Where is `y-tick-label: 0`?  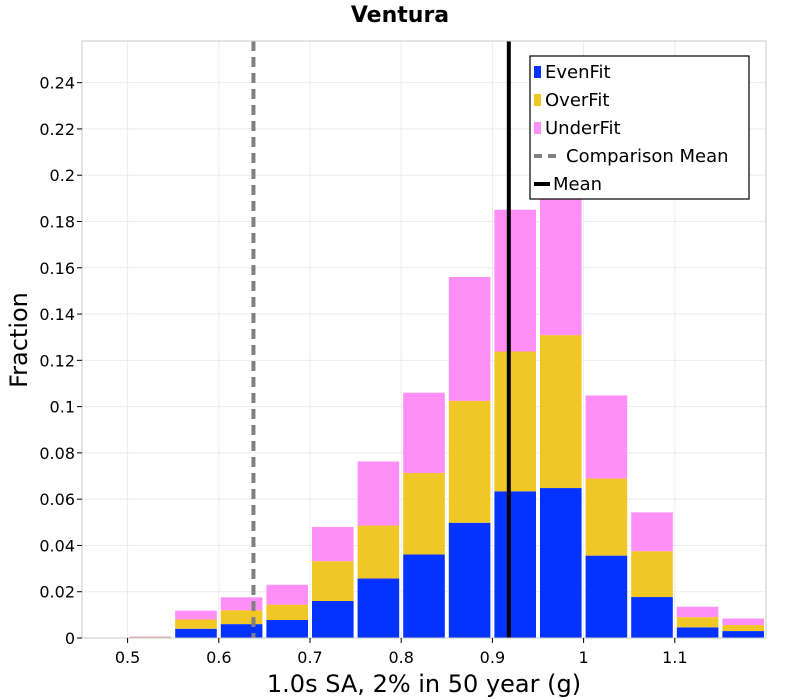 y-tick-label: 0 is located at coordinates (70, 638).